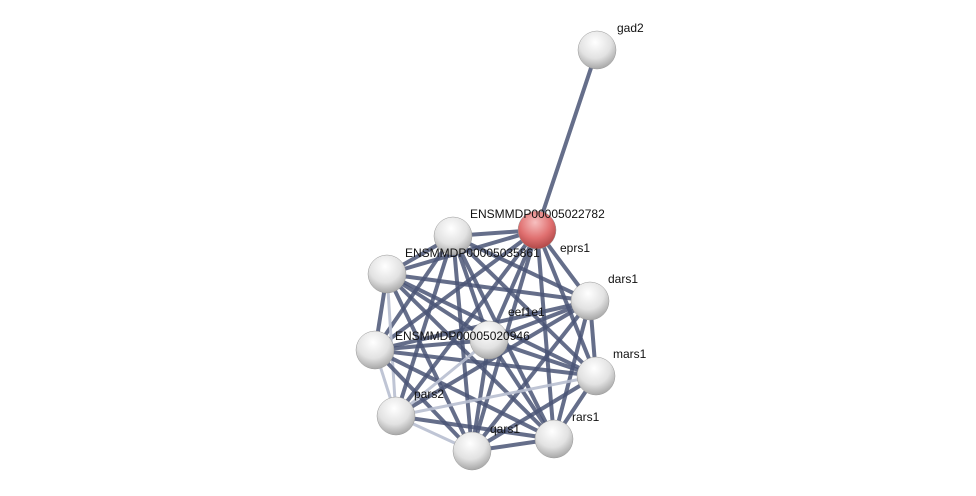 The image size is (976, 496). Describe the element at coordinates (375, 350) in the screenshot. I see `node-n0946` at that location.